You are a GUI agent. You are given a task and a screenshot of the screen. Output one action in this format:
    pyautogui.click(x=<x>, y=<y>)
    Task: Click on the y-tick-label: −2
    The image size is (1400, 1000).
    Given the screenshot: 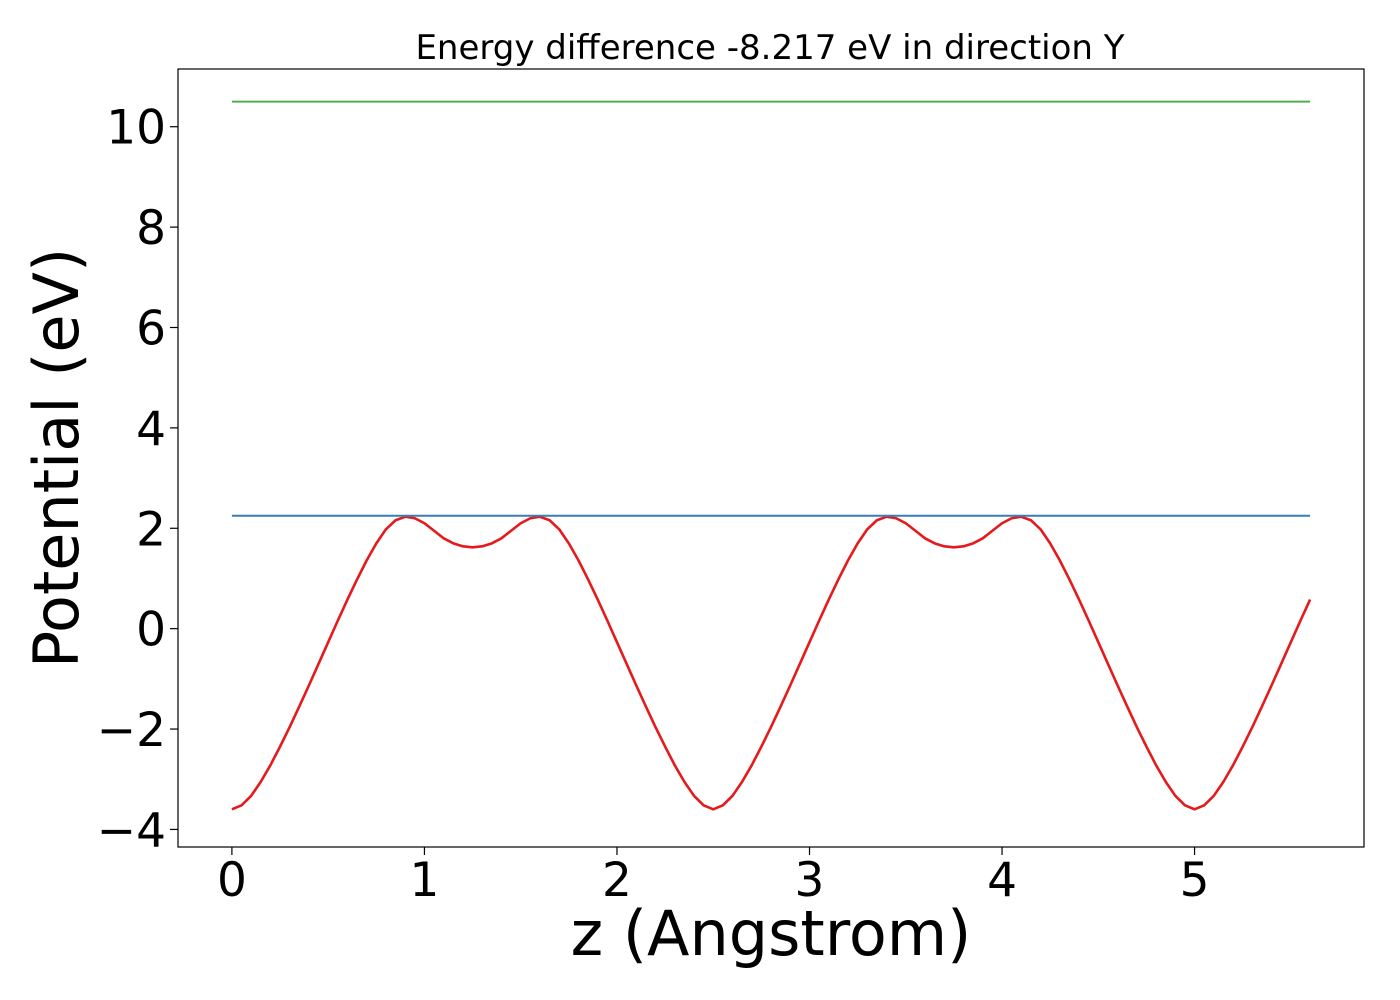 What is the action you would take?
    pyautogui.click(x=131, y=730)
    